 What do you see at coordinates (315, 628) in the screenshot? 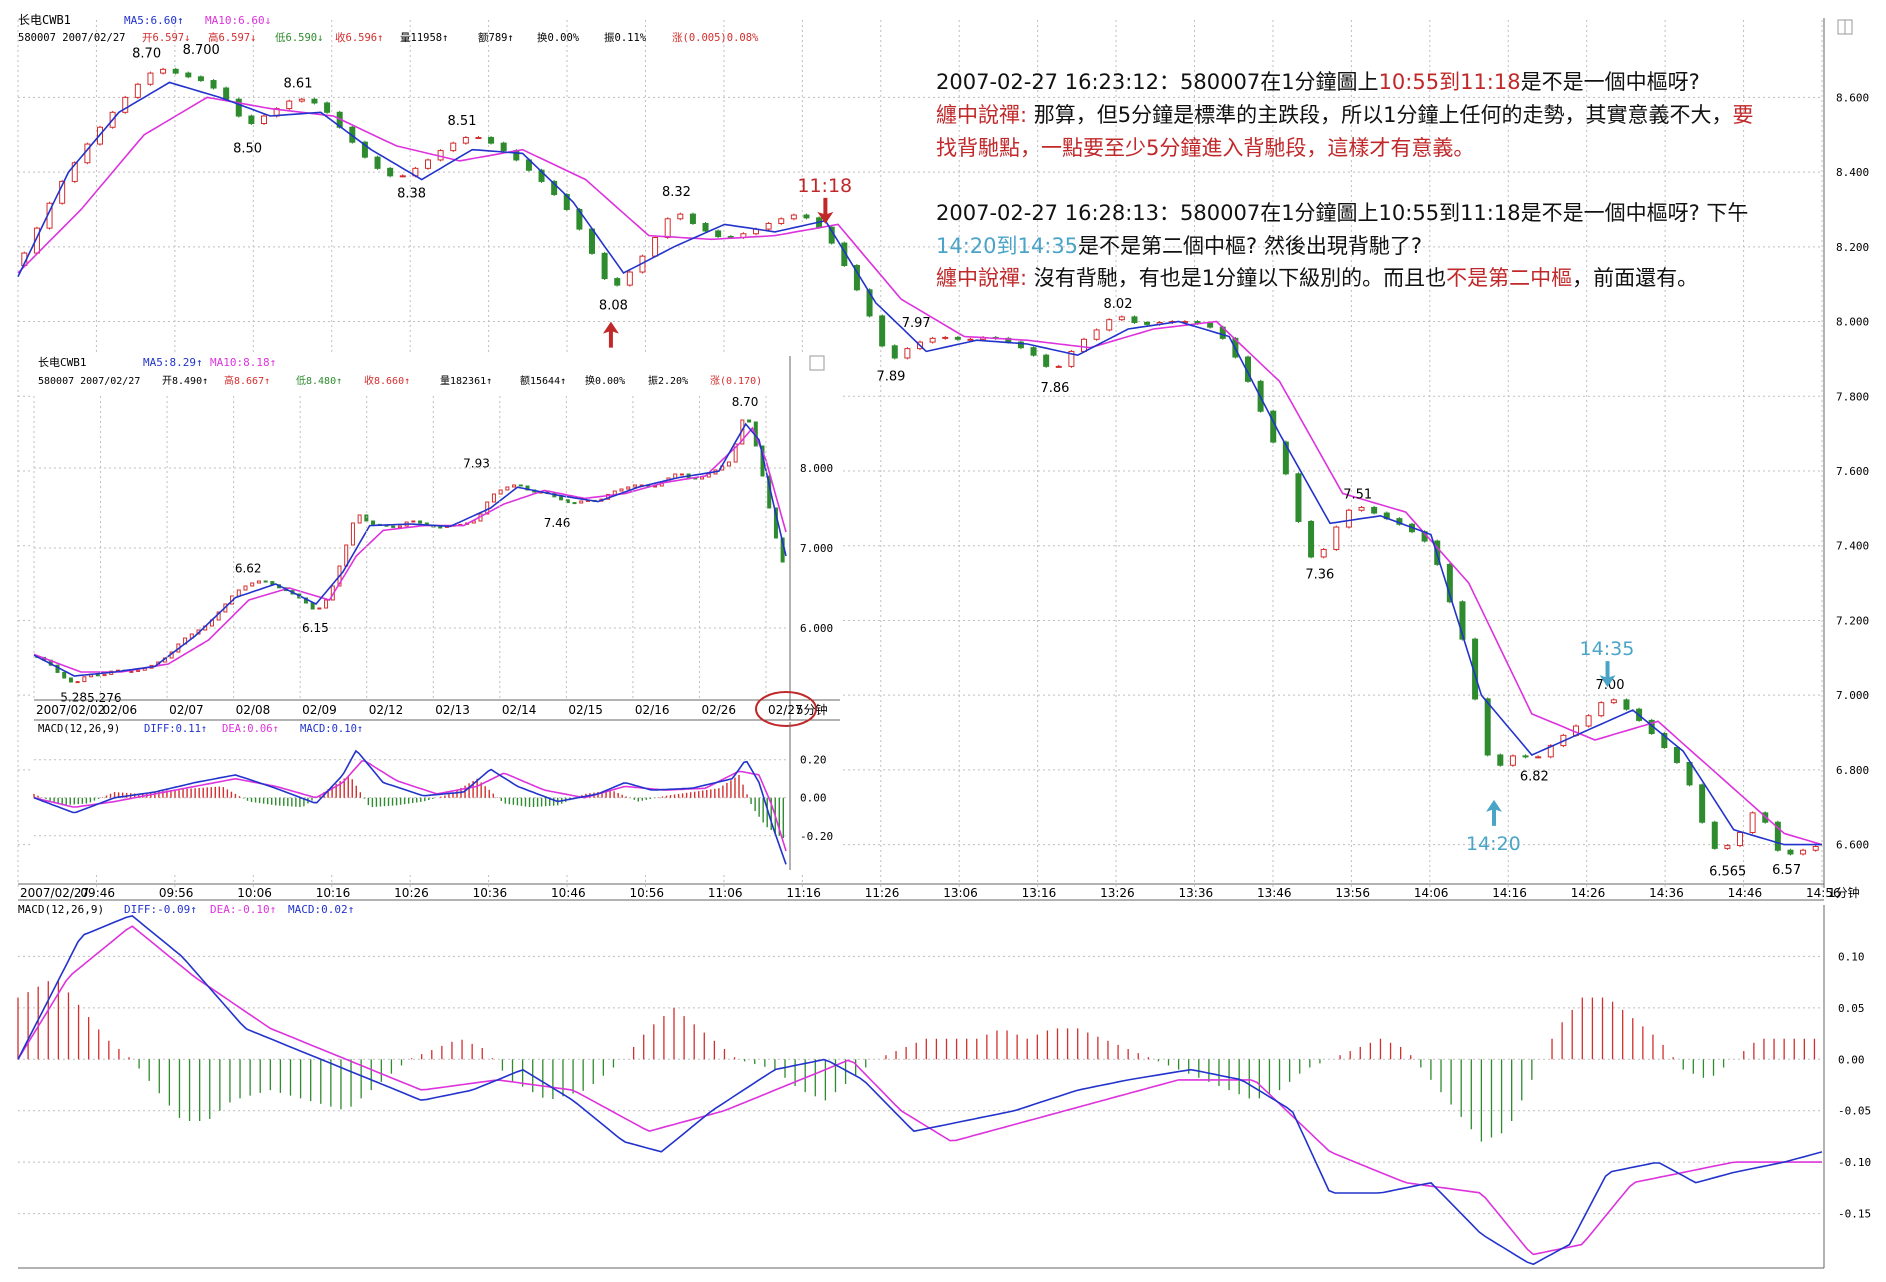
I see `inset-price-label: 6.15` at bounding box center [315, 628].